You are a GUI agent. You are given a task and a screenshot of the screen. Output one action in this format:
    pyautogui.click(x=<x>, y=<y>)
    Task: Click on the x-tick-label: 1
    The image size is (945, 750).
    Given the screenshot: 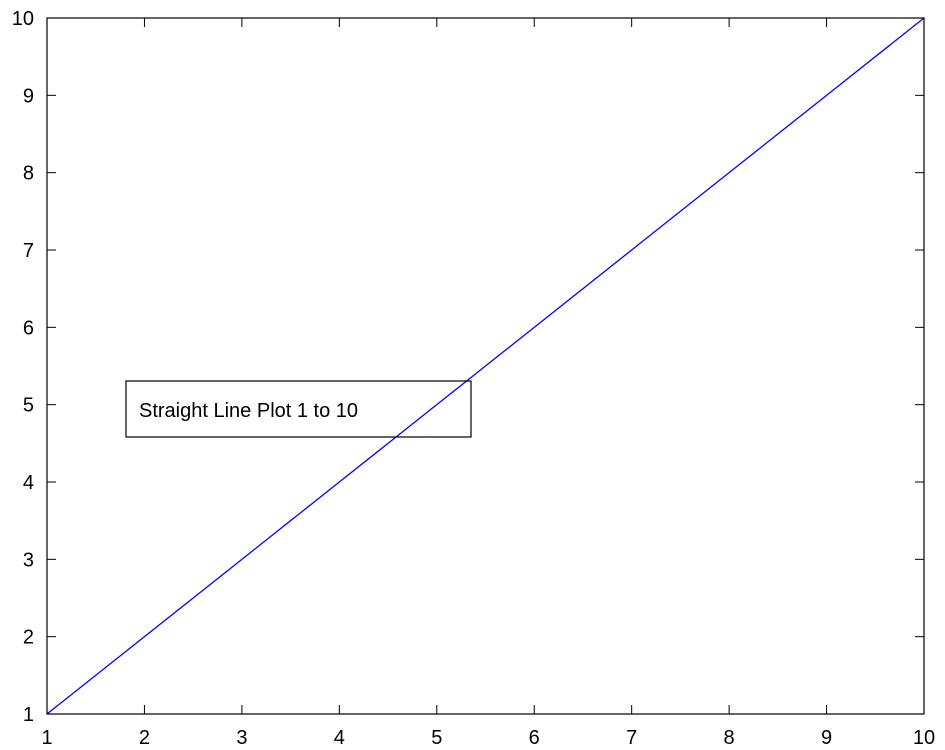 What is the action you would take?
    pyautogui.click(x=46, y=738)
    